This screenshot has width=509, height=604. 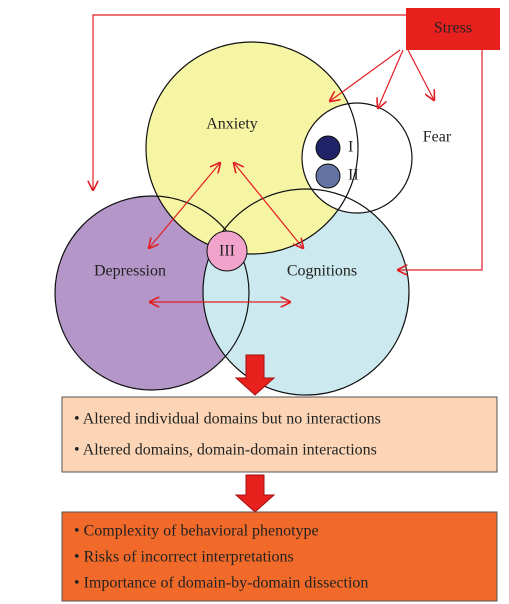 I want to click on stress-label: Stress, so click(x=453, y=28).